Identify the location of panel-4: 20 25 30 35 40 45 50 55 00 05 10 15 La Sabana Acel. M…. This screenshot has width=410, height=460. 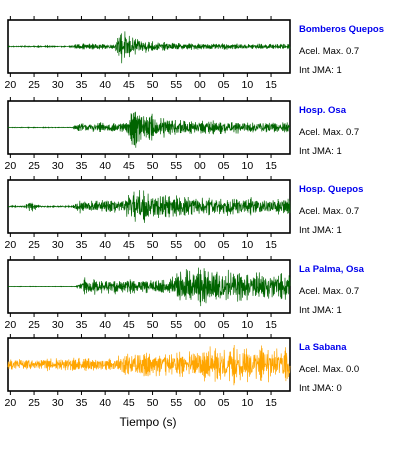
(182, 371).